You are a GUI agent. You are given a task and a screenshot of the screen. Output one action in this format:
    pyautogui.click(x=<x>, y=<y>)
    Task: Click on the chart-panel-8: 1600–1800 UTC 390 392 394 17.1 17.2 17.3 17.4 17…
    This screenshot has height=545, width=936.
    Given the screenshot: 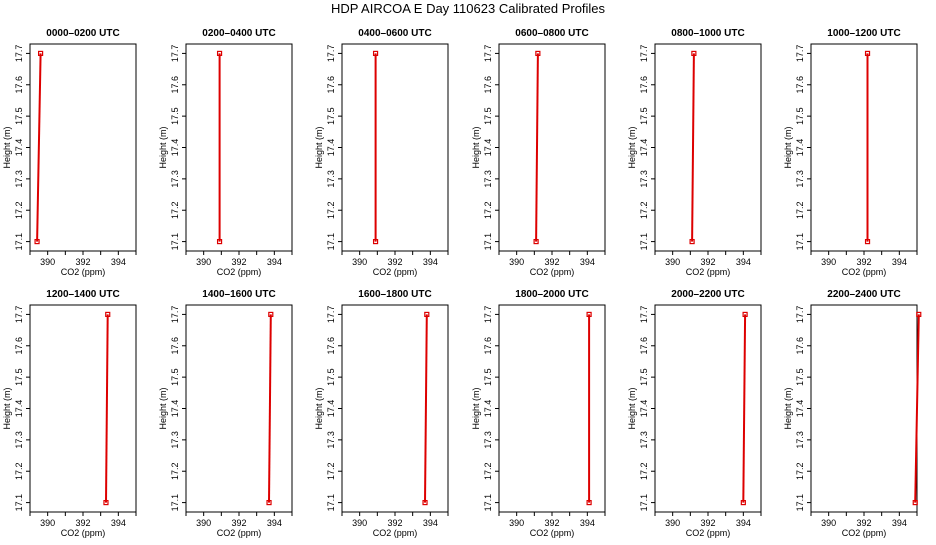 What is the action you would take?
    pyautogui.click(x=381, y=413)
    